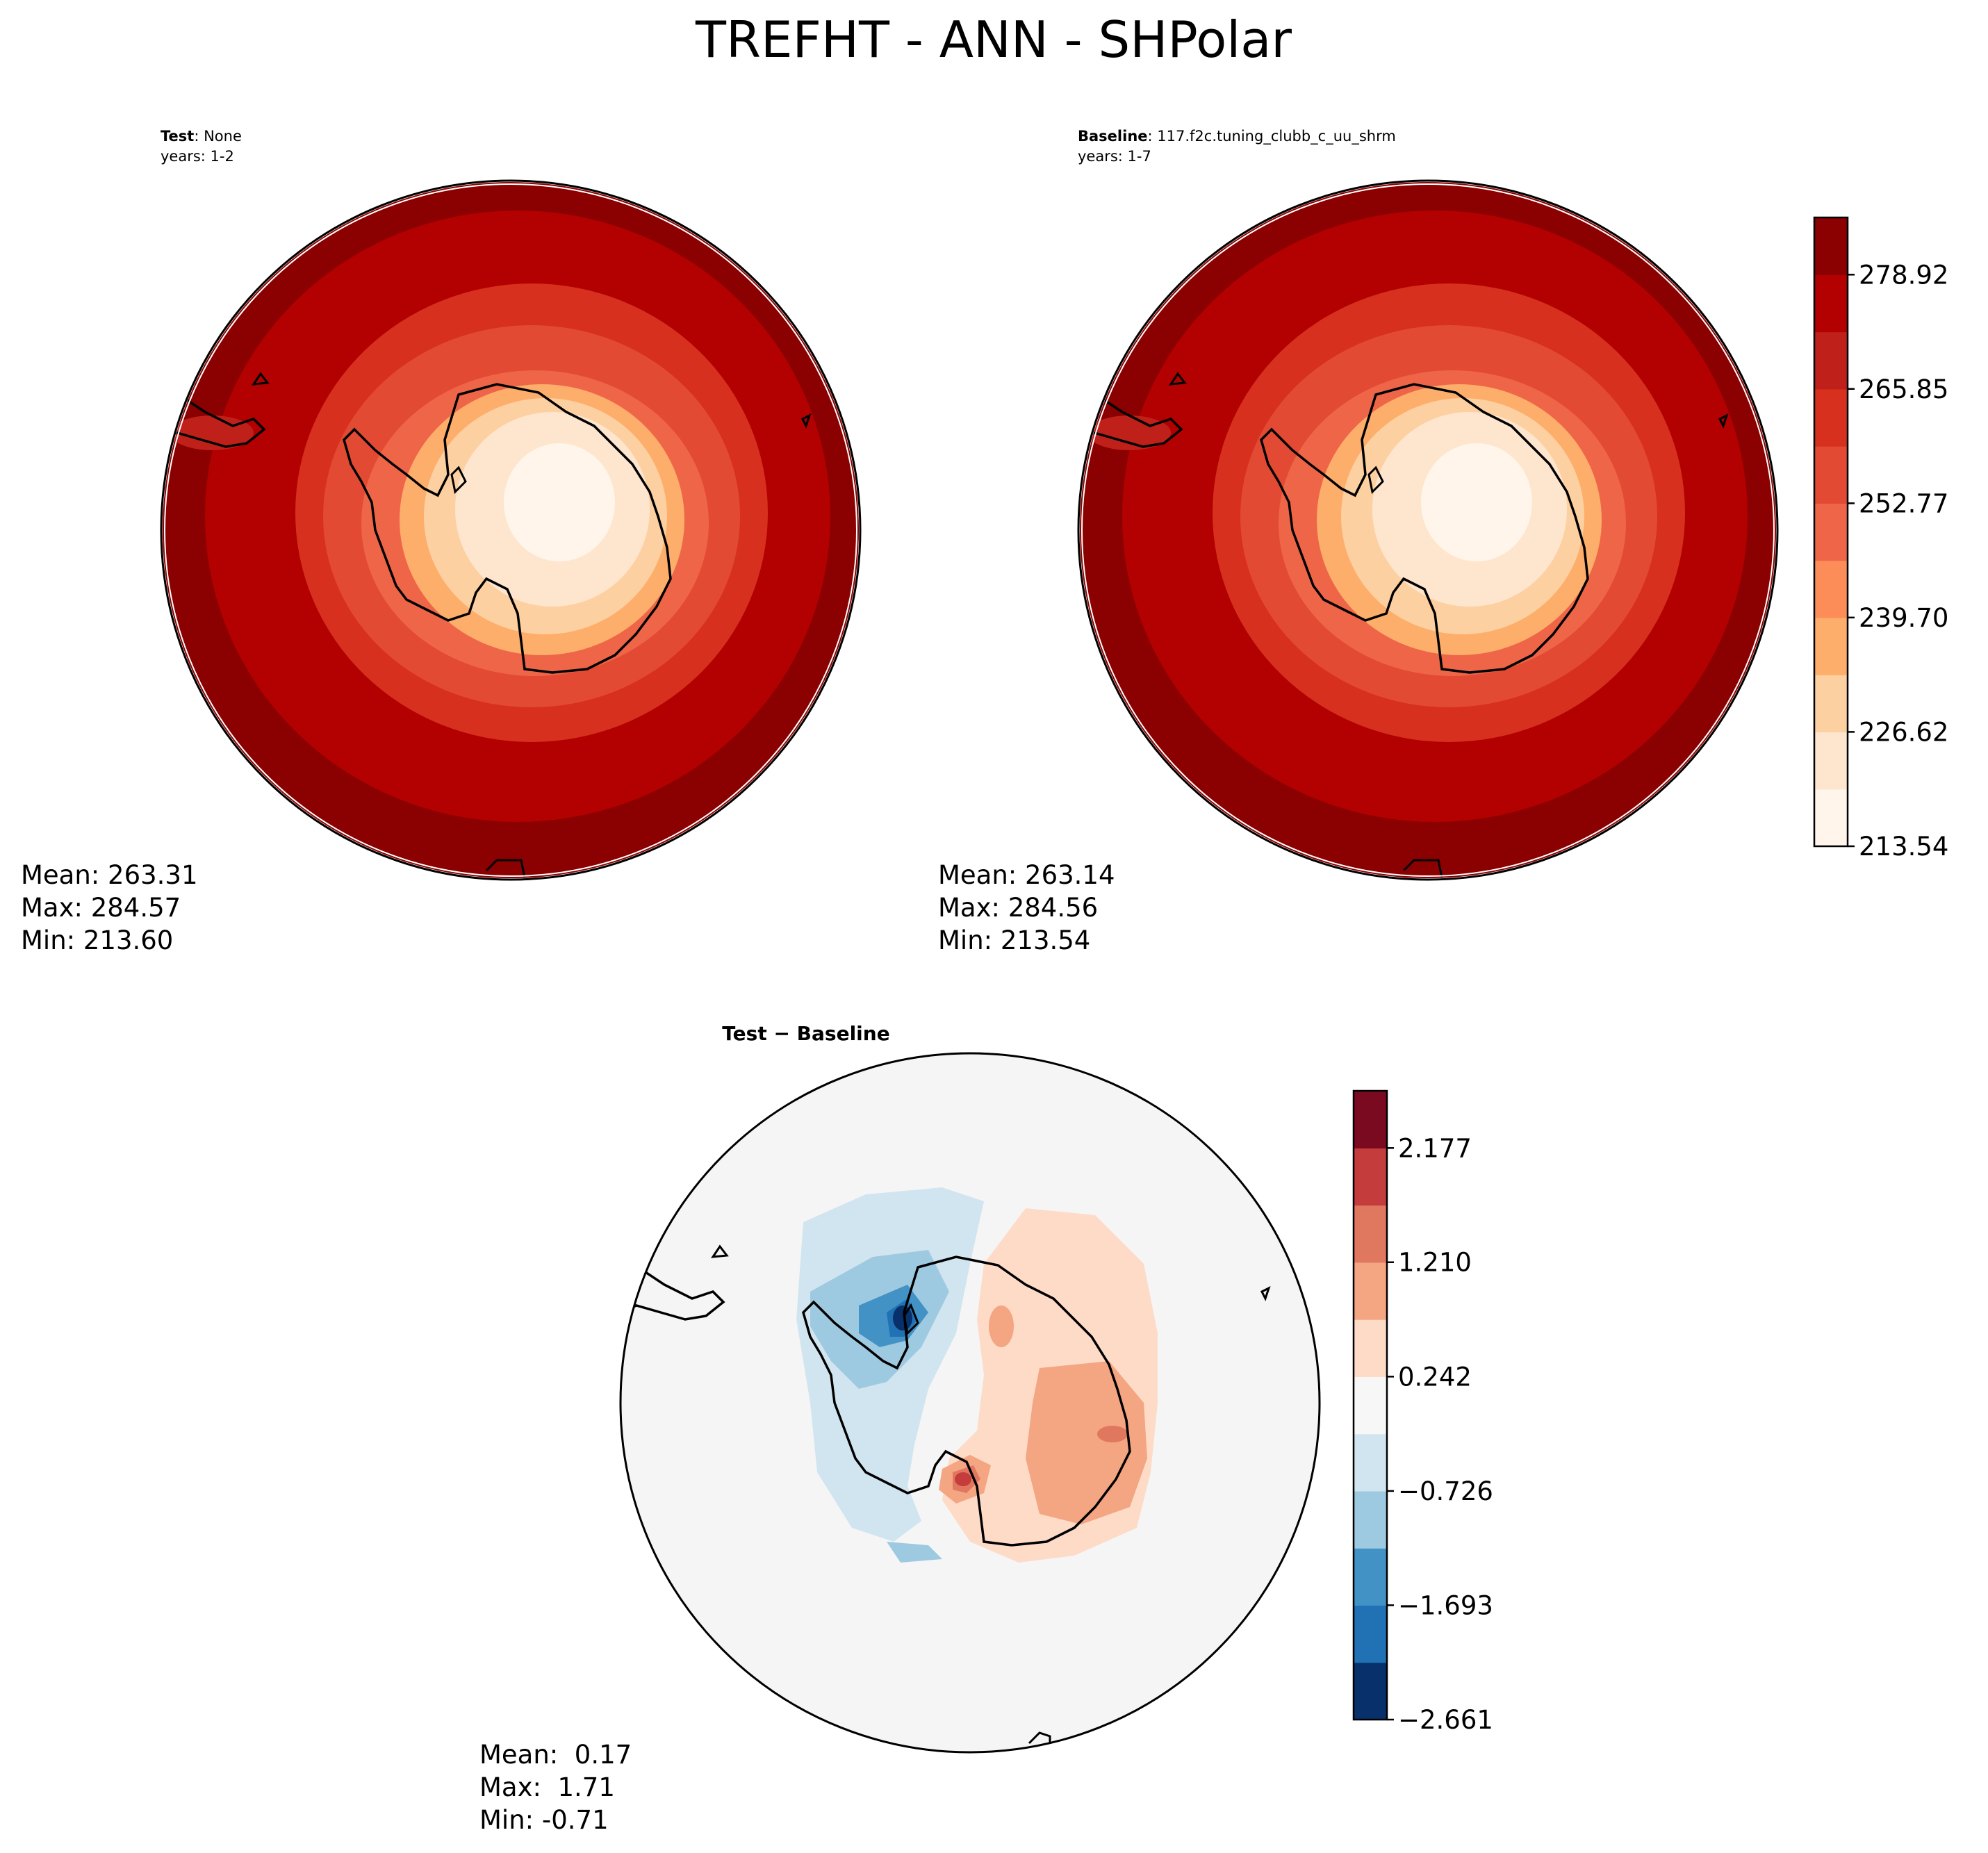  I want to click on test-min: Min: 213.60, so click(97, 940).